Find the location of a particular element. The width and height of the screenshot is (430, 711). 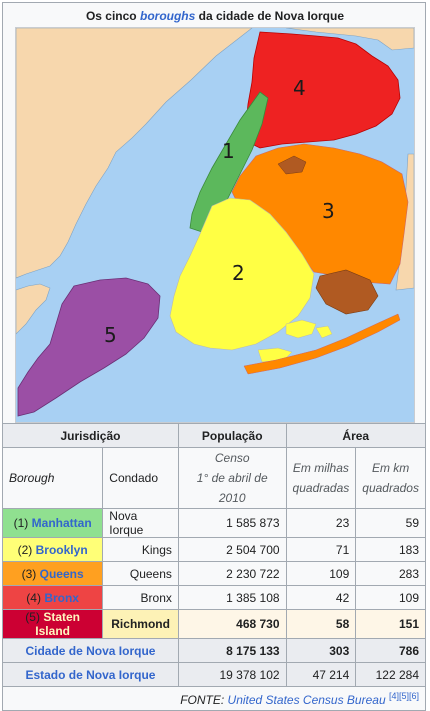

borough-num: (2) is located at coordinates (25, 549).